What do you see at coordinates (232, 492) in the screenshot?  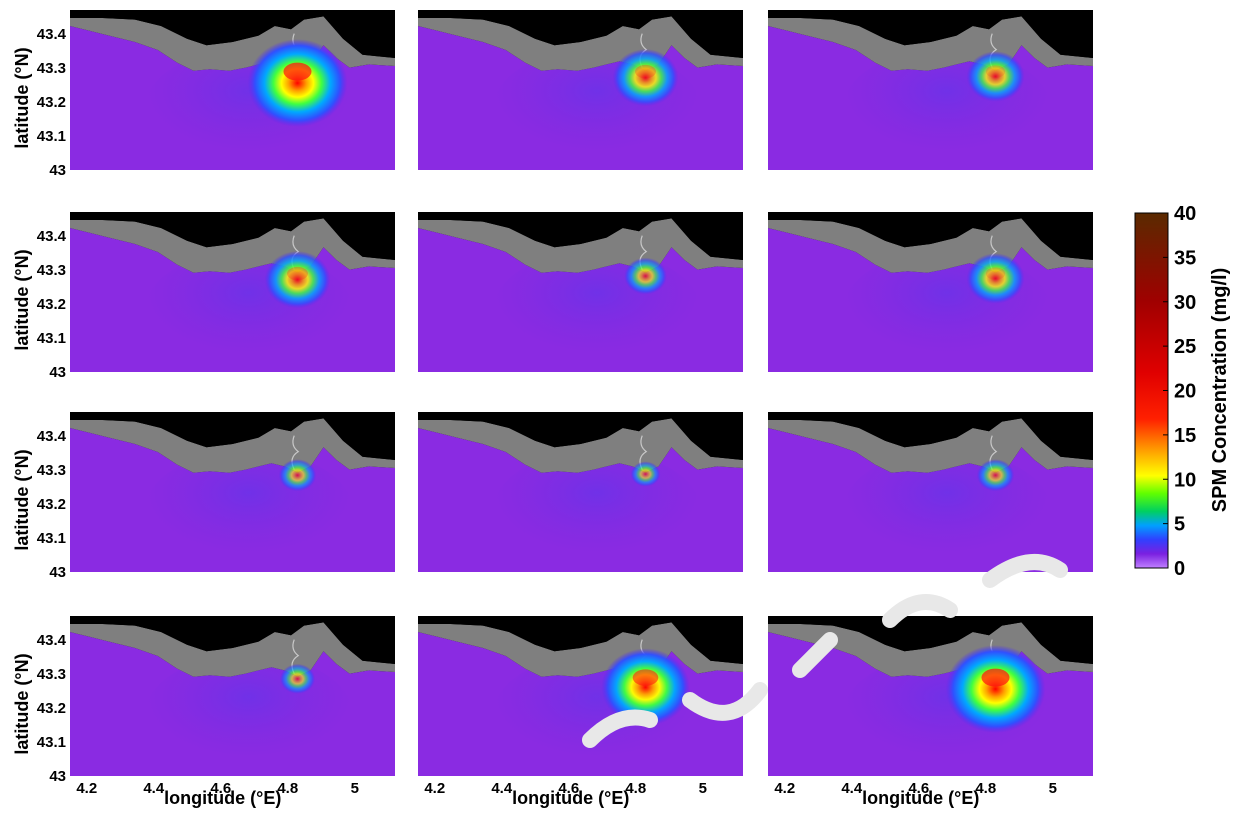 I see `map-panel-r3-c1` at bounding box center [232, 492].